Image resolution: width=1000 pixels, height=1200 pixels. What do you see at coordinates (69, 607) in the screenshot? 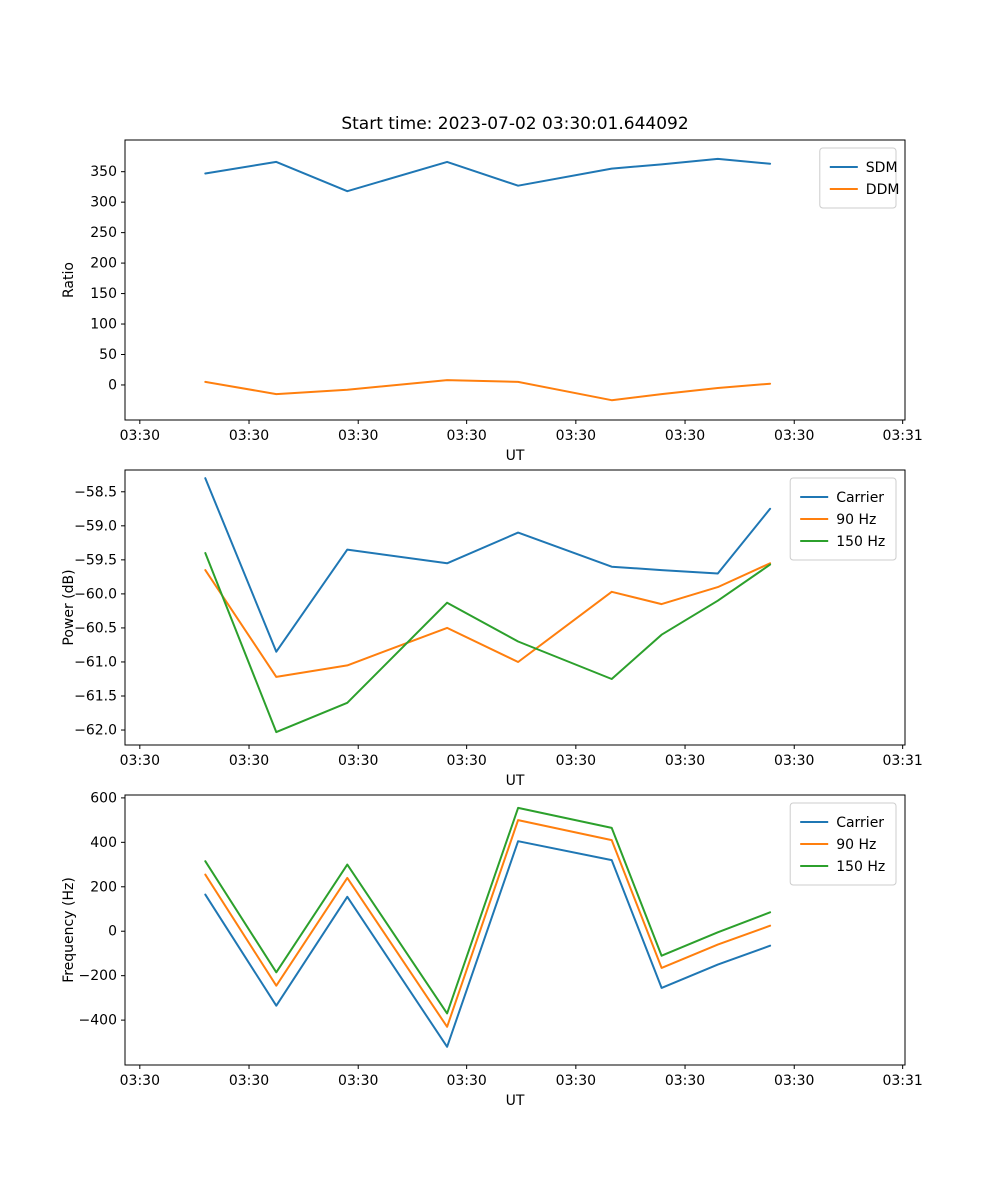
I see `y-axis-label: Power (dB)` at bounding box center [69, 607].